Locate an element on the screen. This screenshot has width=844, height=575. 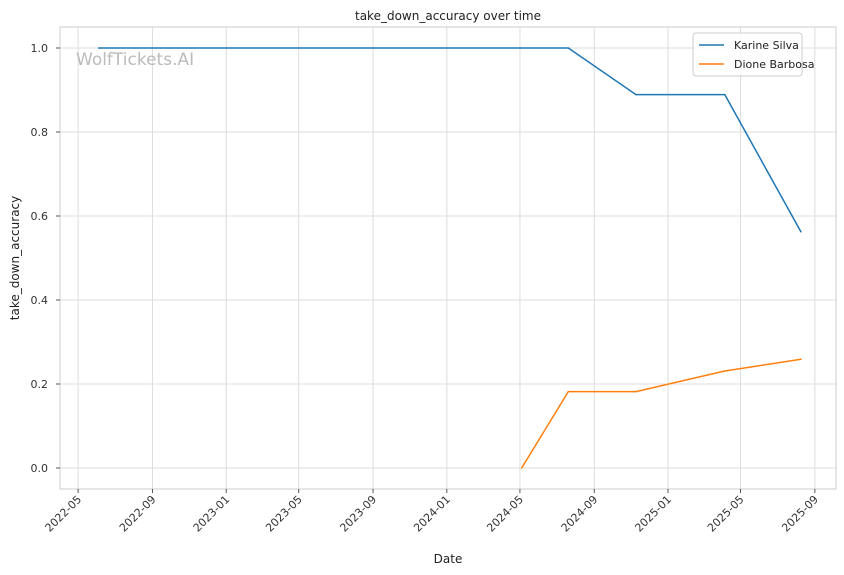
legend: Karine Silva Dione Barbosa is located at coordinates (753, 54).